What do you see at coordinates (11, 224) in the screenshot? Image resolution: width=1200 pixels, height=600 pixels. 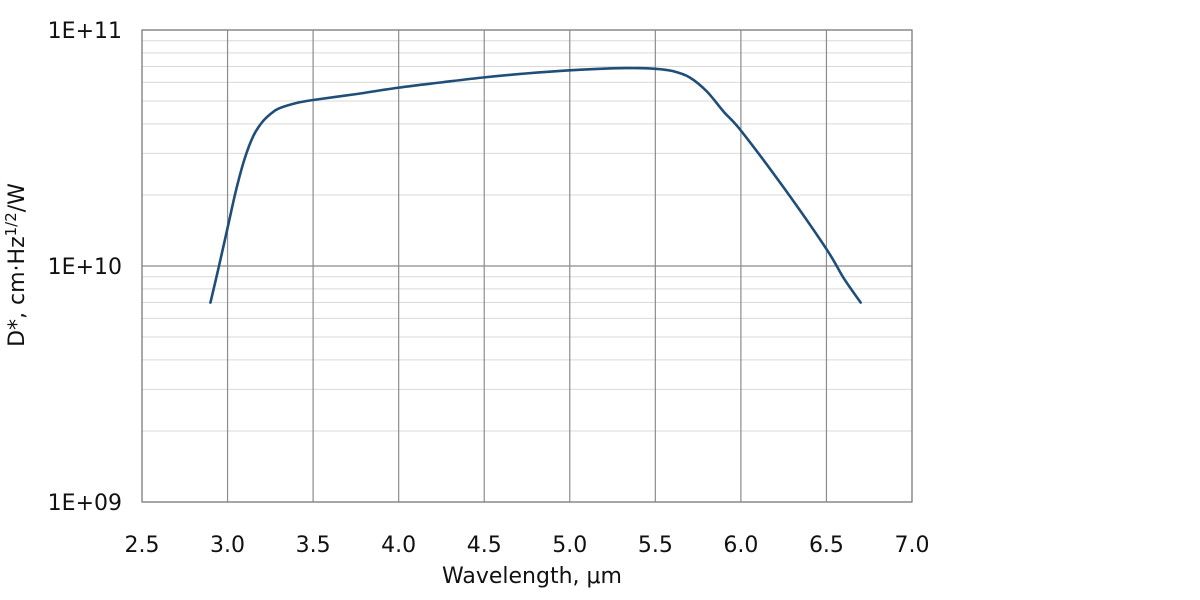 I see `y-axis-title-superscript: 1/2` at bounding box center [11, 224].